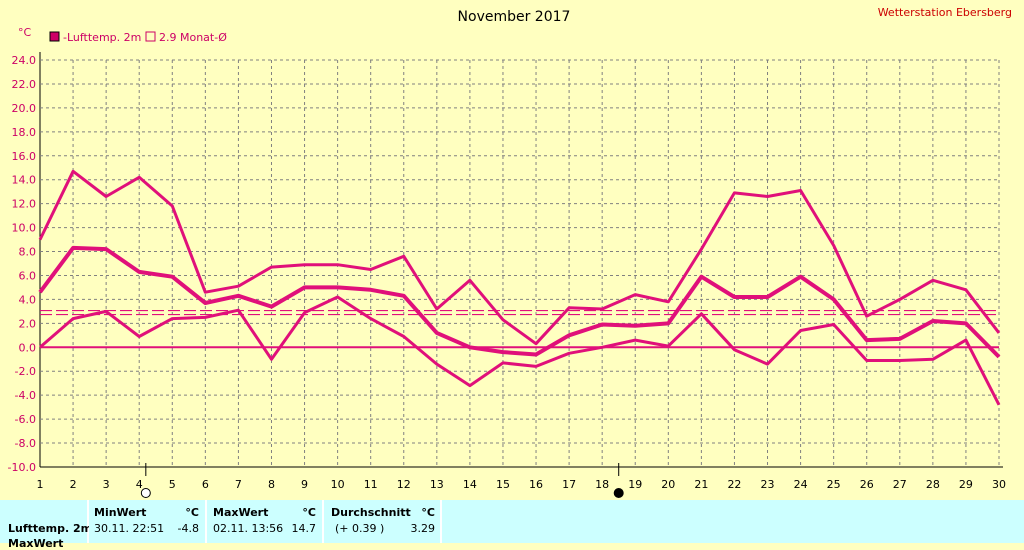 The width and height of the screenshot is (1024, 550). Describe the element at coordinates (304, 484) in the screenshot. I see `x-tick-label: 9` at that location.